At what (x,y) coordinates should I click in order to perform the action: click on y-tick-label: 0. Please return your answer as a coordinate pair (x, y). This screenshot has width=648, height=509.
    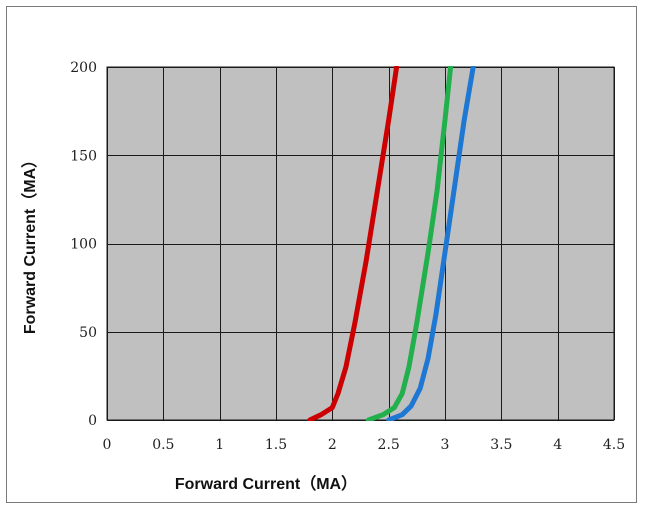
    Looking at the image, I should click on (92, 421).